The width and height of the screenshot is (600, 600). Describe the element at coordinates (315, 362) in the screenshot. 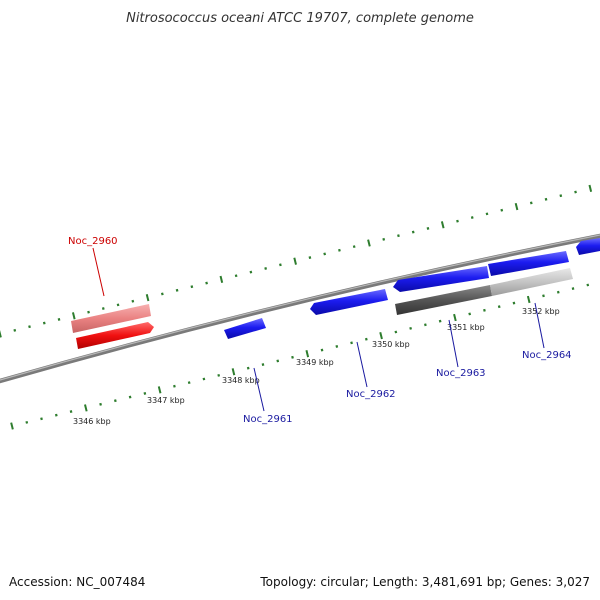

I see `scale-label-3349: 3349 kbp` at that location.